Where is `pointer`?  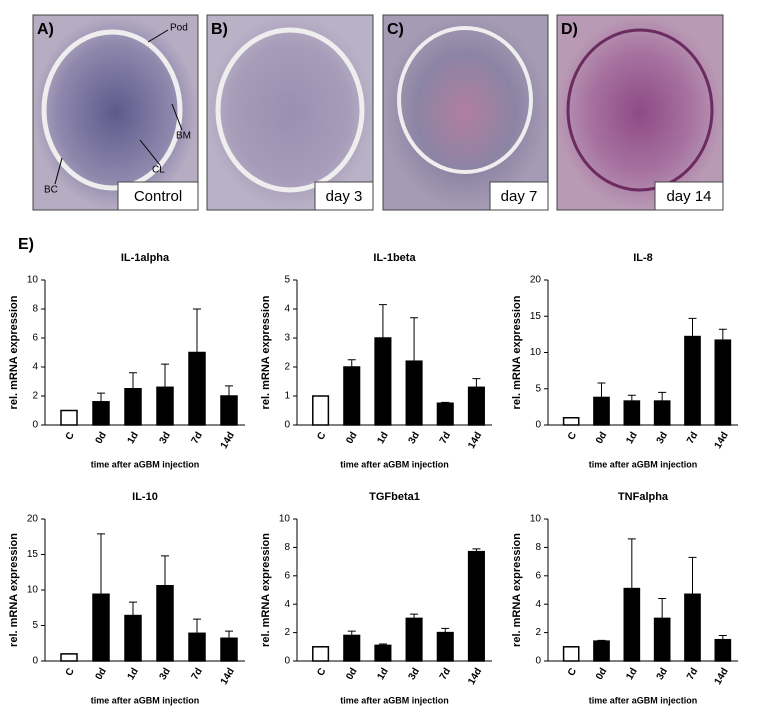 pointer is located at coordinates (177, 117).